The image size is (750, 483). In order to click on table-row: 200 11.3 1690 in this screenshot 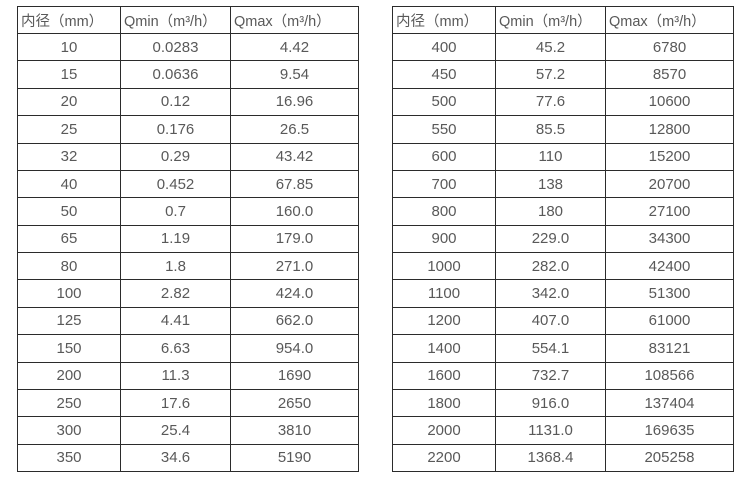, I will do `click(188, 375)`.